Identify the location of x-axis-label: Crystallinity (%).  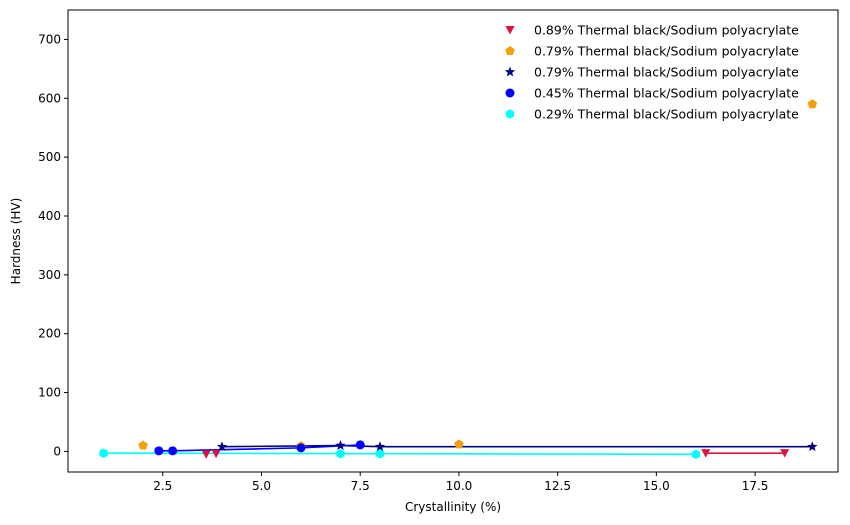
(453, 507).